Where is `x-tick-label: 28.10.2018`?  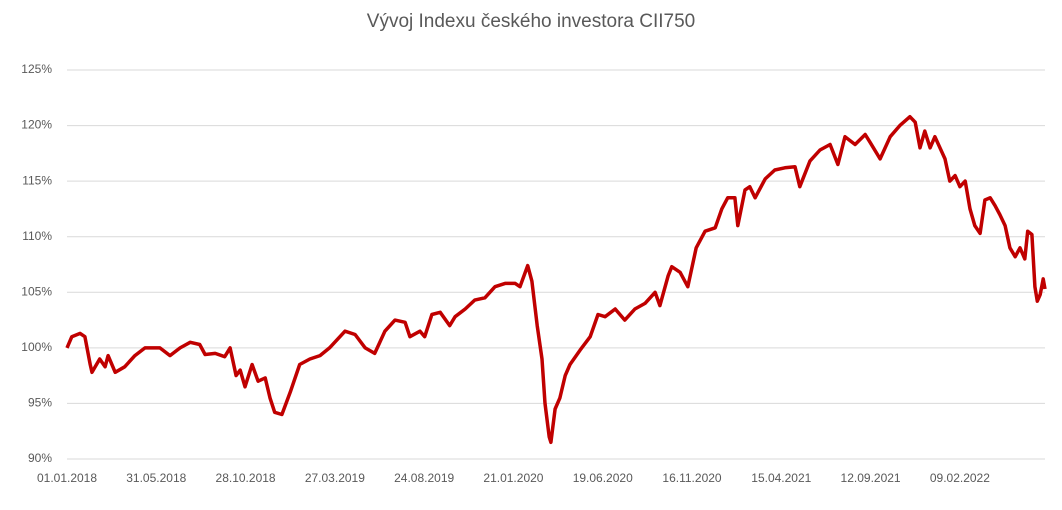 x-tick-label: 28.10.2018 is located at coordinates (246, 478).